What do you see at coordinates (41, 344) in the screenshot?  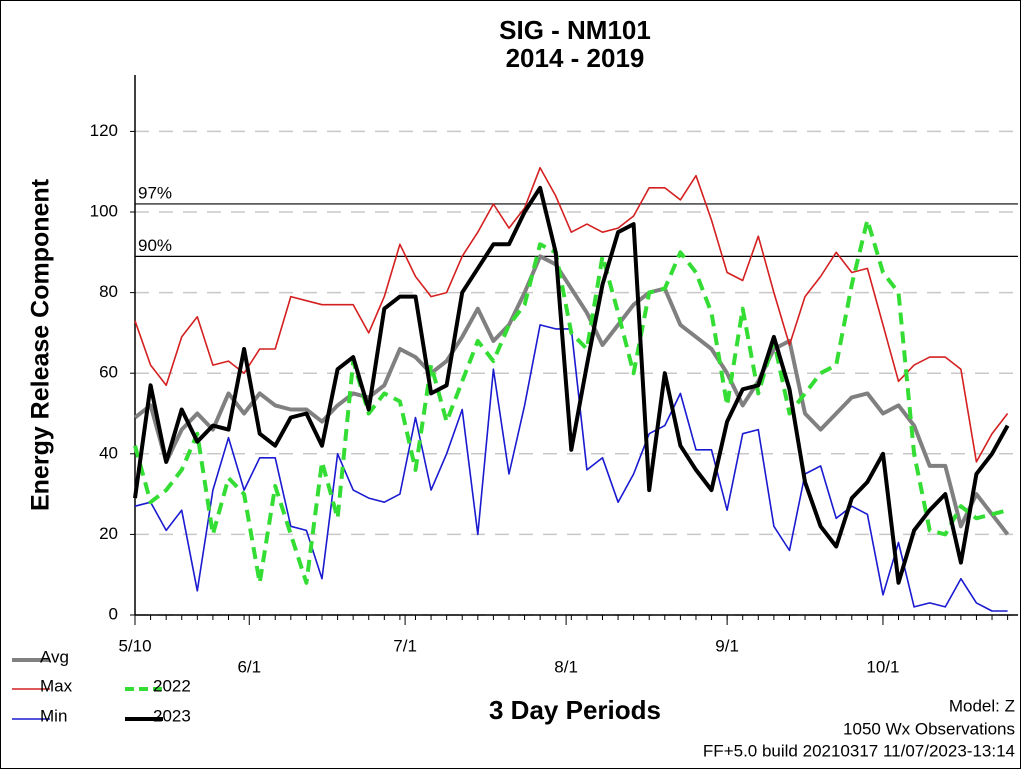 I see `y-axis-label: Energy Release Component` at bounding box center [41, 344].